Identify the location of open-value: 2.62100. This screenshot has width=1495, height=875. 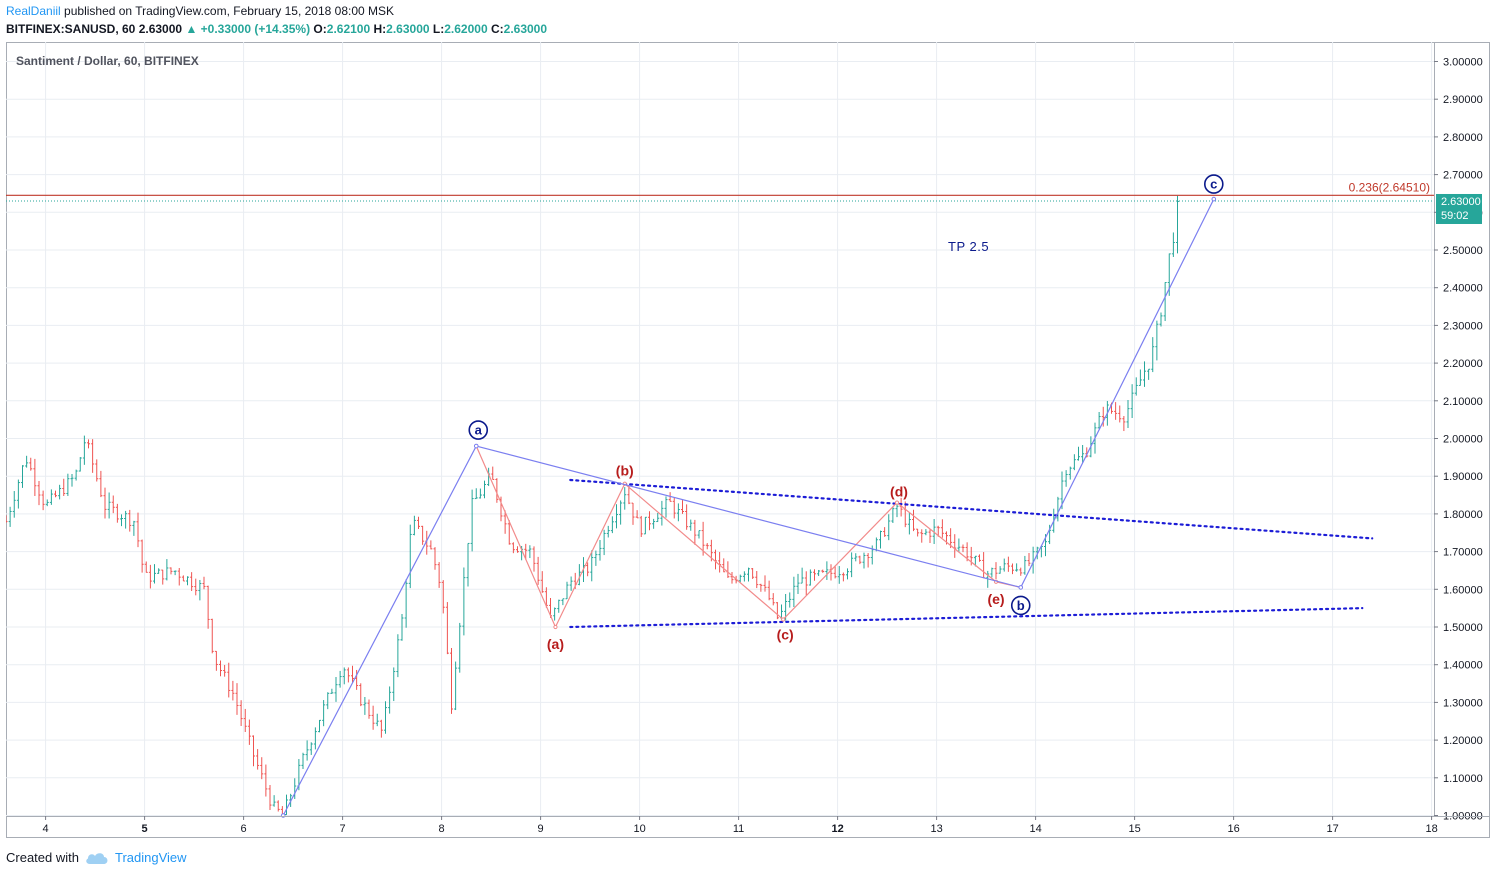
(348, 29).